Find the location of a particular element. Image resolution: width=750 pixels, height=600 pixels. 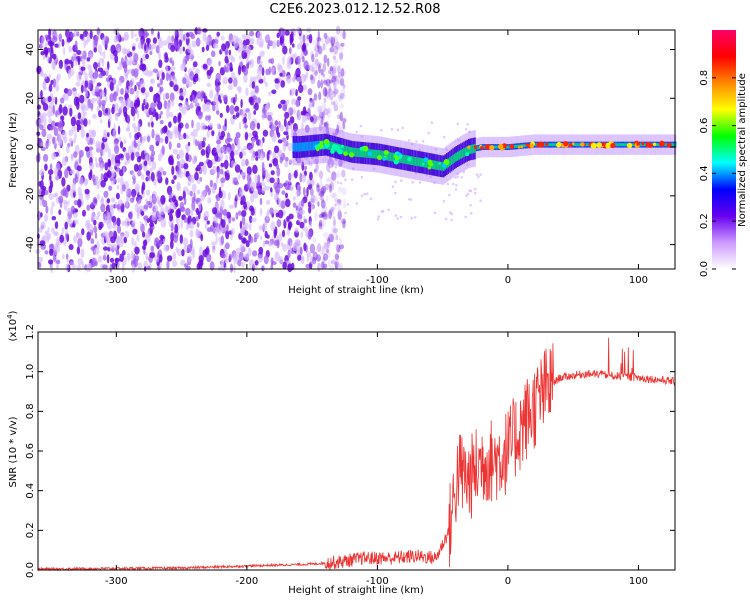

colorbar-tick-label: 0.2 is located at coordinates (704, 221).